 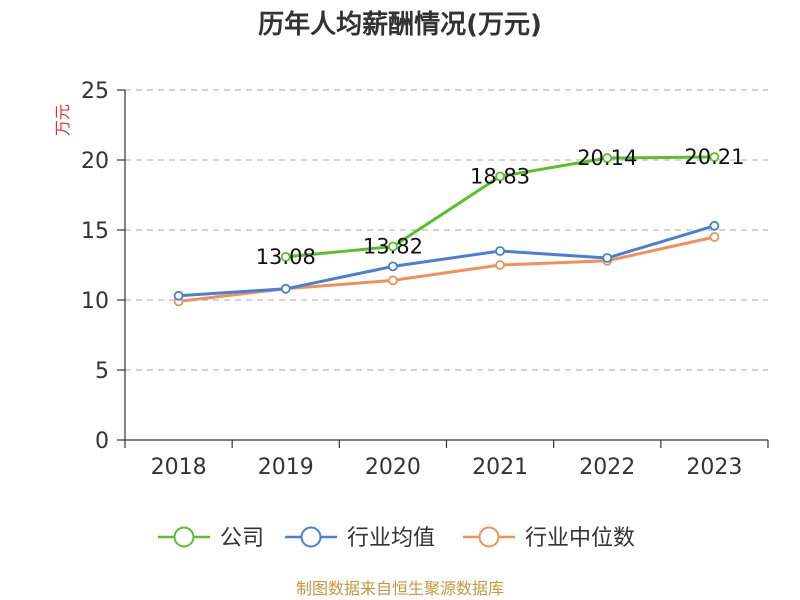 I want to click on legend-label: 行业中位数, so click(x=580, y=538).